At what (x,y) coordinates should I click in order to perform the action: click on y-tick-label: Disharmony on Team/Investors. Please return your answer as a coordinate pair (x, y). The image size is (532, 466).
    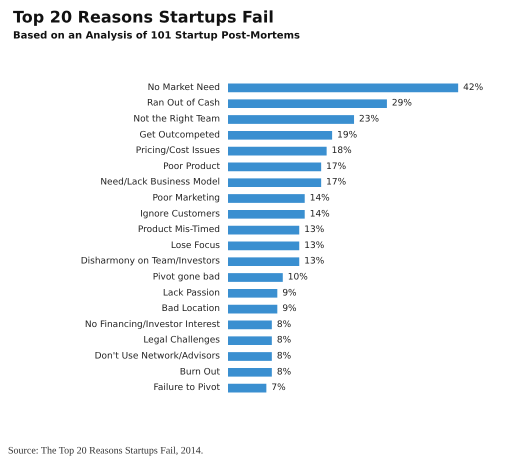
    Looking at the image, I should click on (150, 261).